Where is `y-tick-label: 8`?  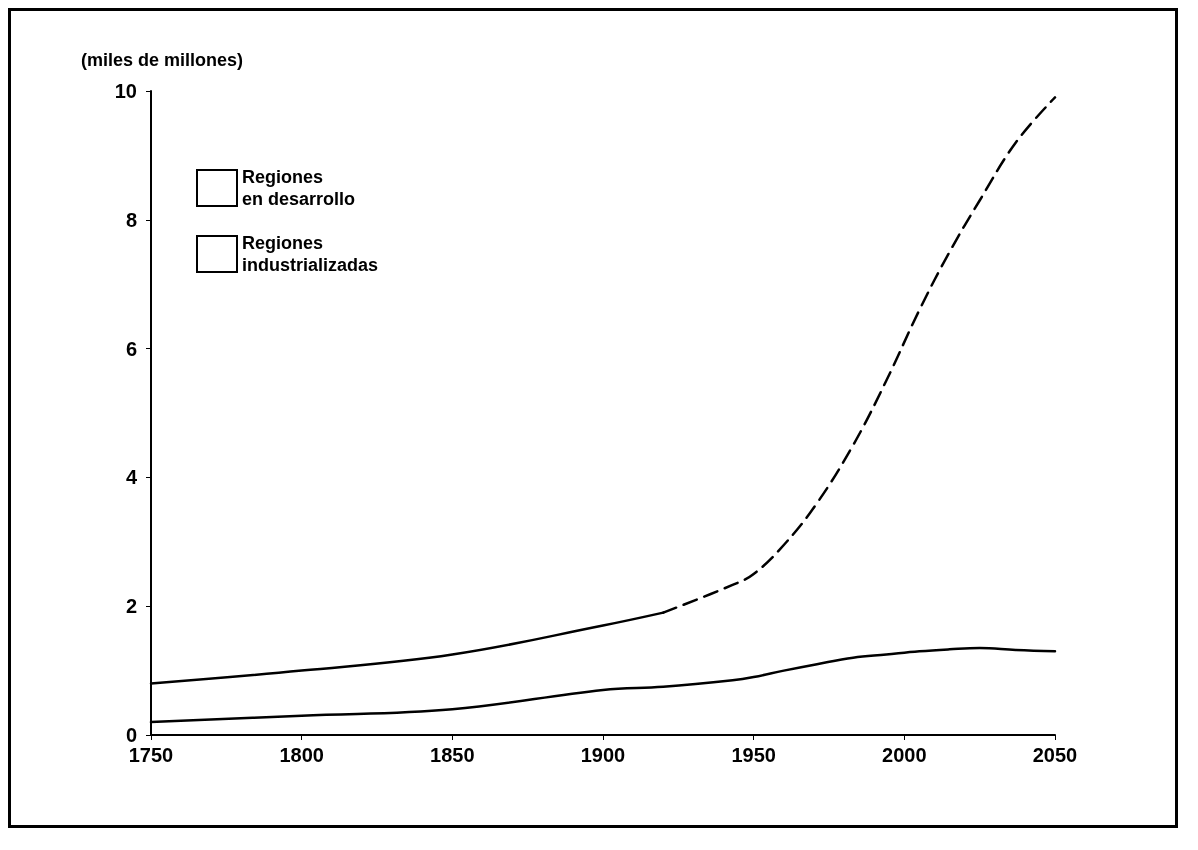 y-tick-label: 8 is located at coordinates (131, 219).